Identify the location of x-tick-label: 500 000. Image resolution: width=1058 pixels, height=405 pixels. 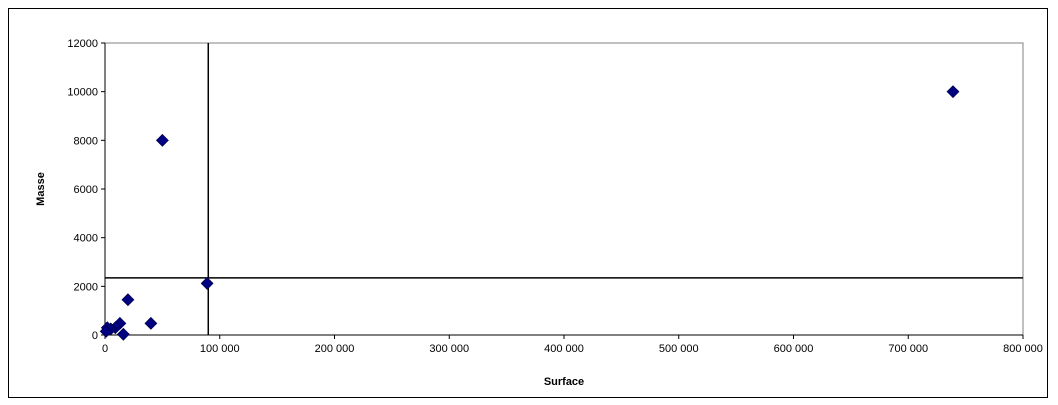
(679, 349).